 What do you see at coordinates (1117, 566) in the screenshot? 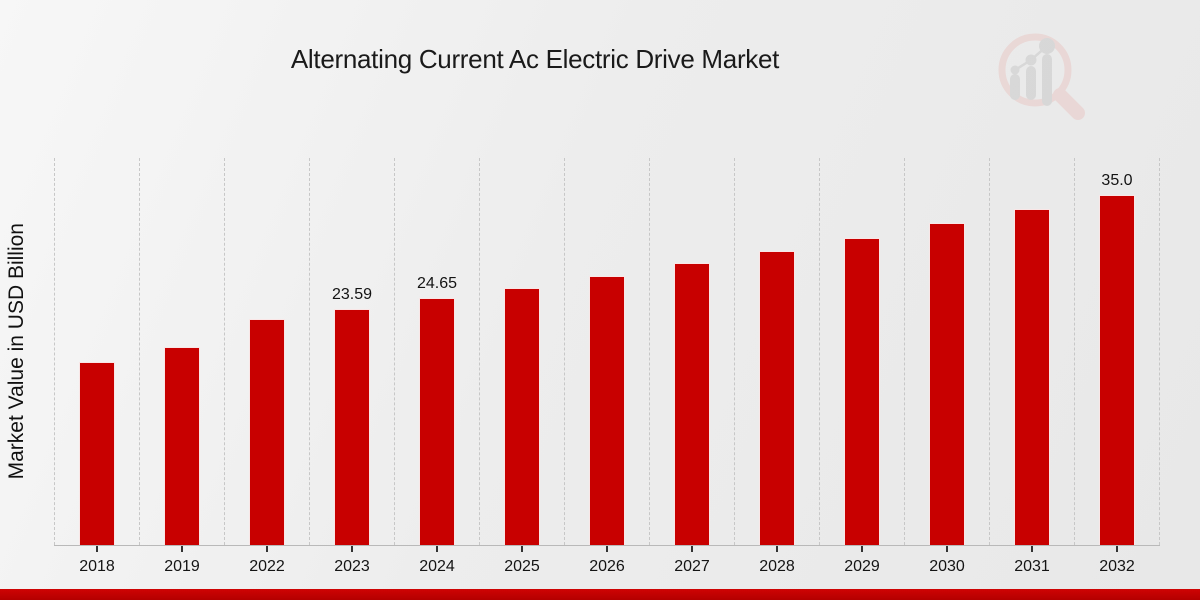
I see `x-axis-label-2032: 2032` at bounding box center [1117, 566].